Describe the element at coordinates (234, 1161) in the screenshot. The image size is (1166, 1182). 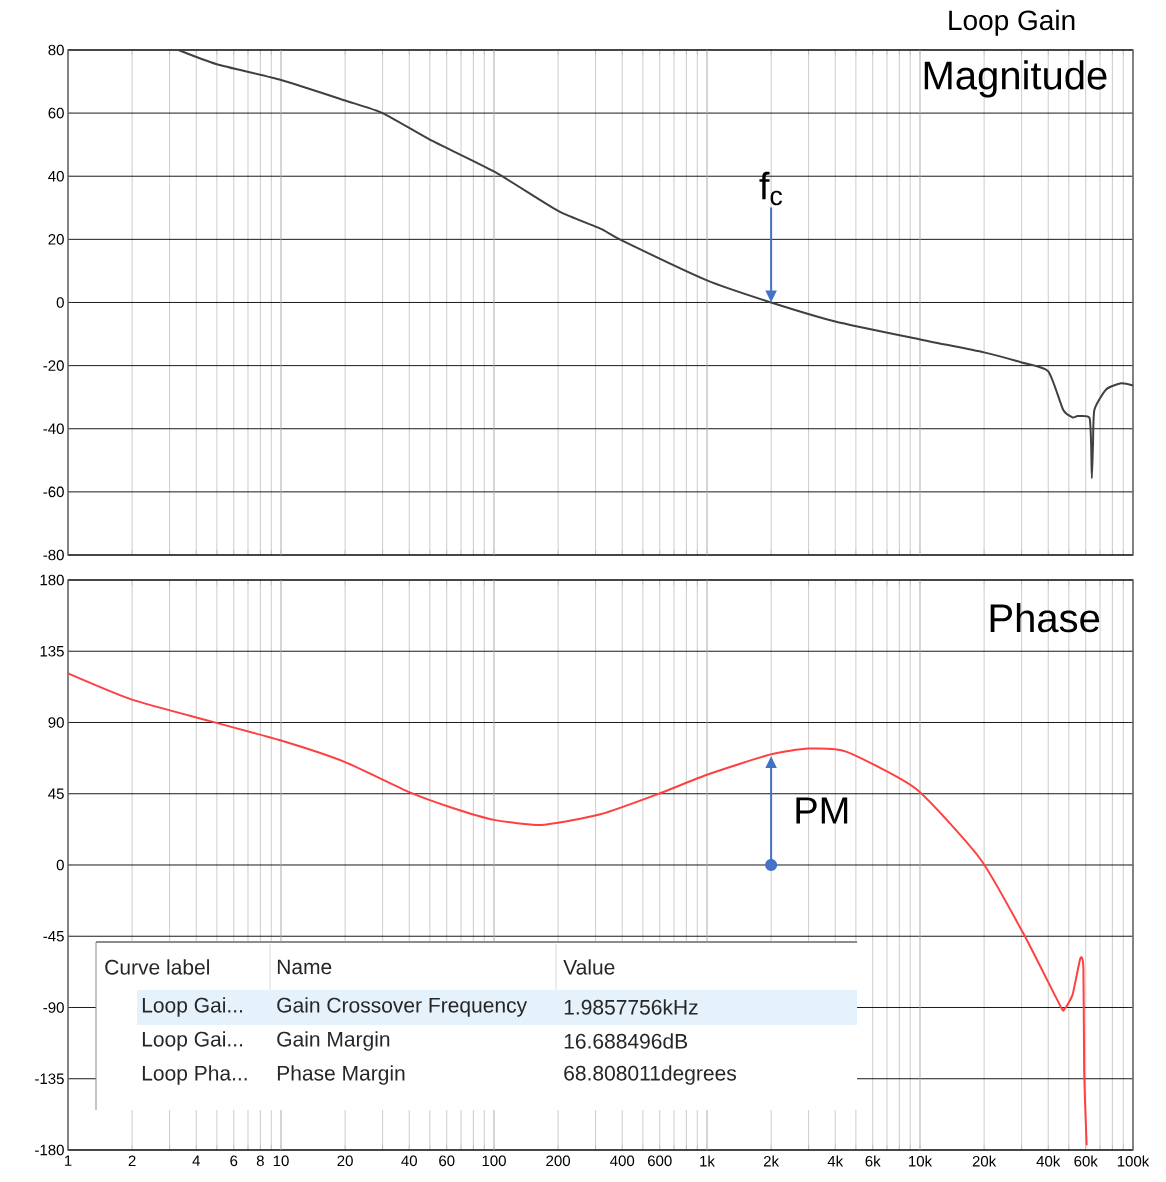
I see `x-tick-label: 6` at that location.